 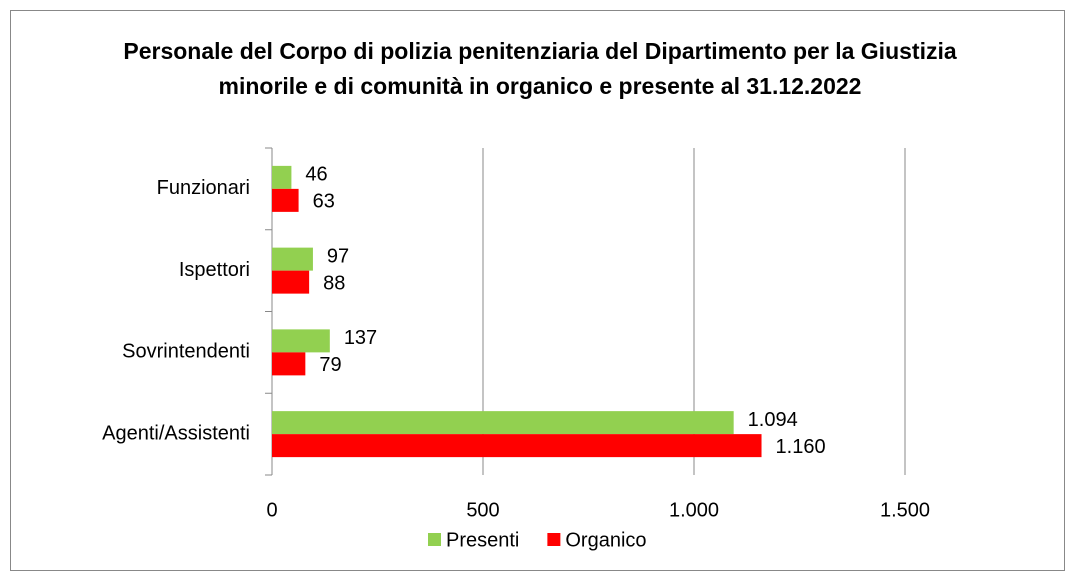 What do you see at coordinates (482, 510) in the screenshot?
I see `x-tick-label: 500` at bounding box center [482, 510].